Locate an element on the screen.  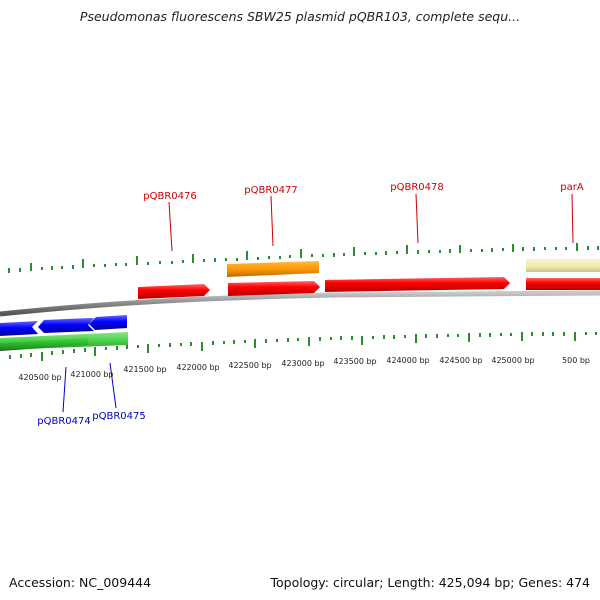
ruler-label: 423000 bp is located at coordinates (302, 363).